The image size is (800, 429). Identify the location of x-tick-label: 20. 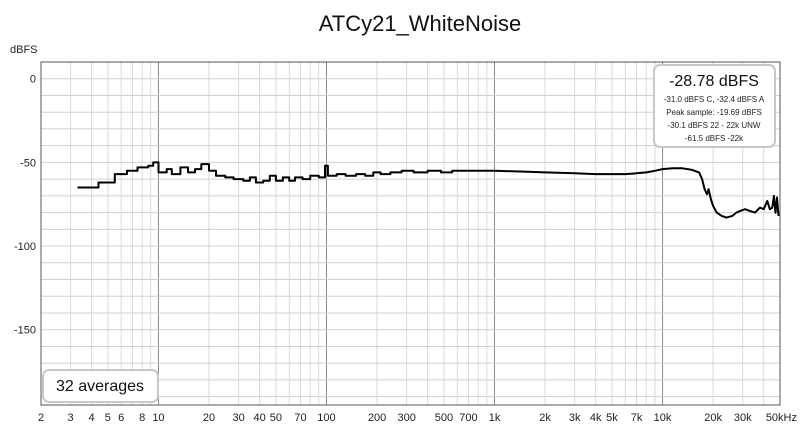
(209, 418).